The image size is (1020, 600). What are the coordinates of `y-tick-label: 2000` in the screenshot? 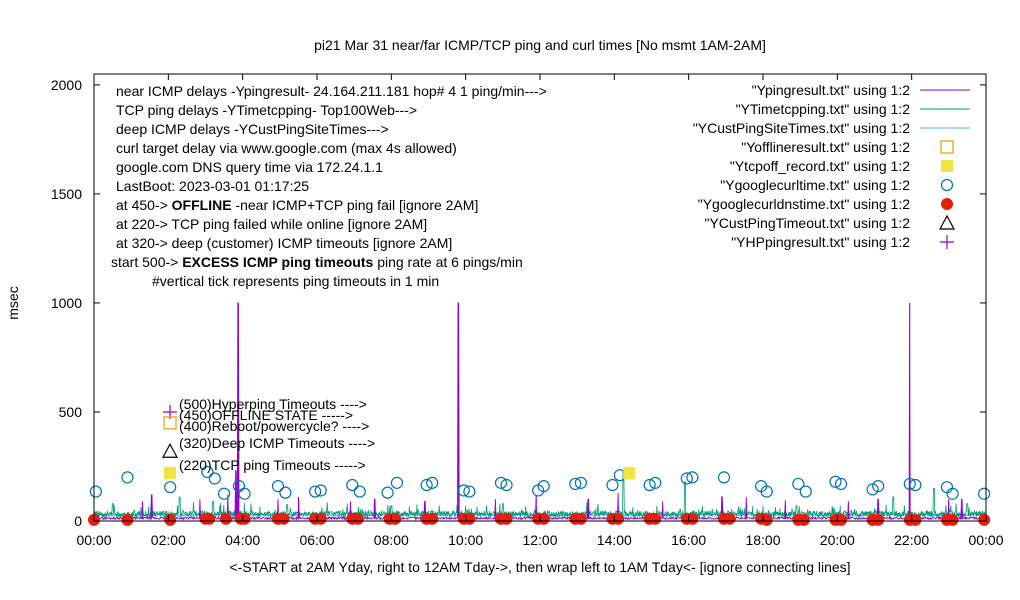 It's located at (66, 85).